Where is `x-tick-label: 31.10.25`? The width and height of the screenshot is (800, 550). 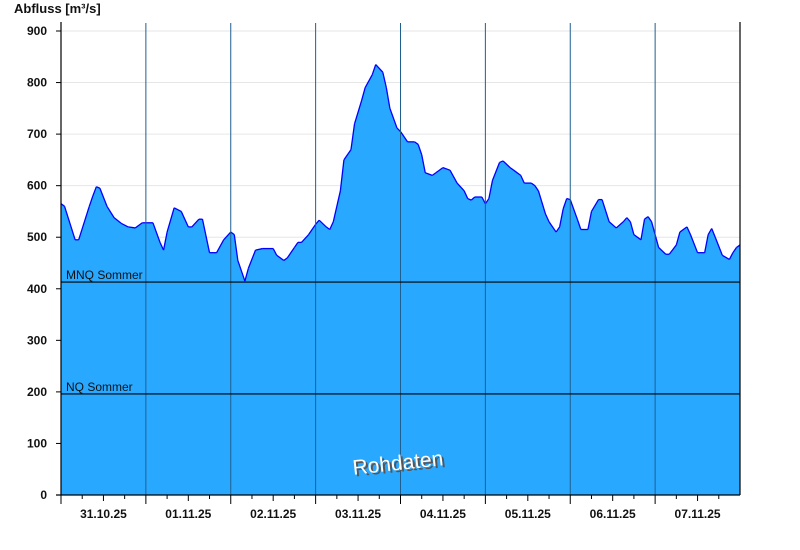
x-tick-label: 31.10.25 is located at coordinates (103, 514).